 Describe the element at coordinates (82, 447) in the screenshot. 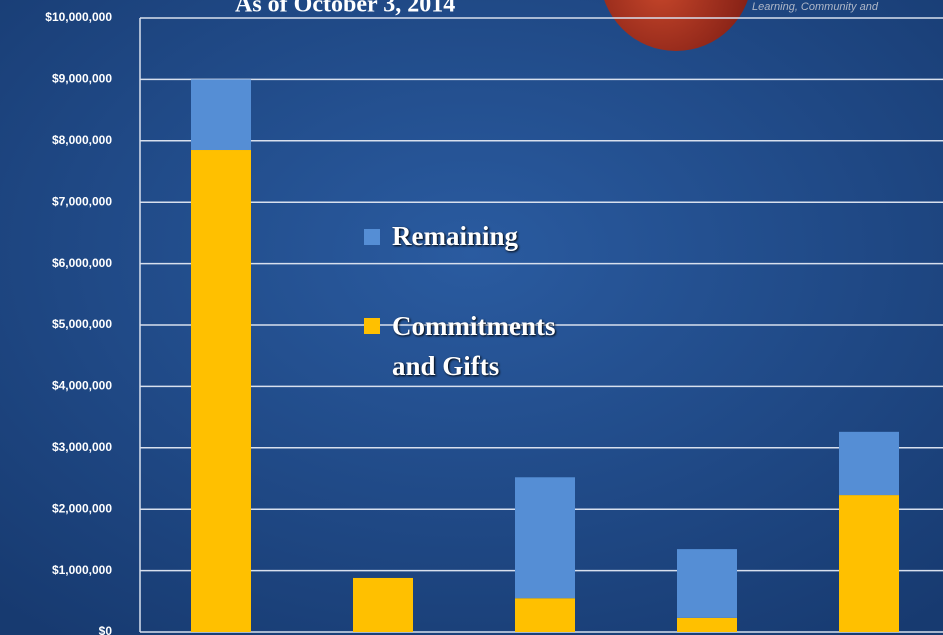

I see `y-tick-label: $3,000,000` at that location.